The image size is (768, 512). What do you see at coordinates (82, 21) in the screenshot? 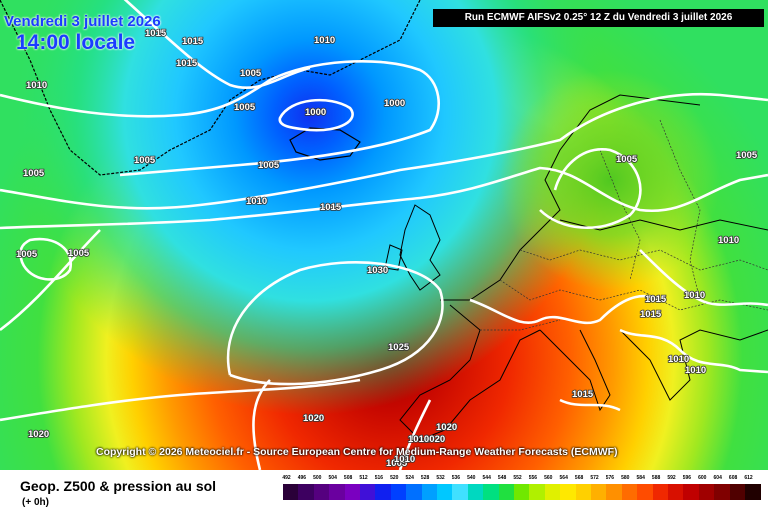
I see `forecast-date: Vendredi 3 juillet 2026` at bounding box center [82, 21].